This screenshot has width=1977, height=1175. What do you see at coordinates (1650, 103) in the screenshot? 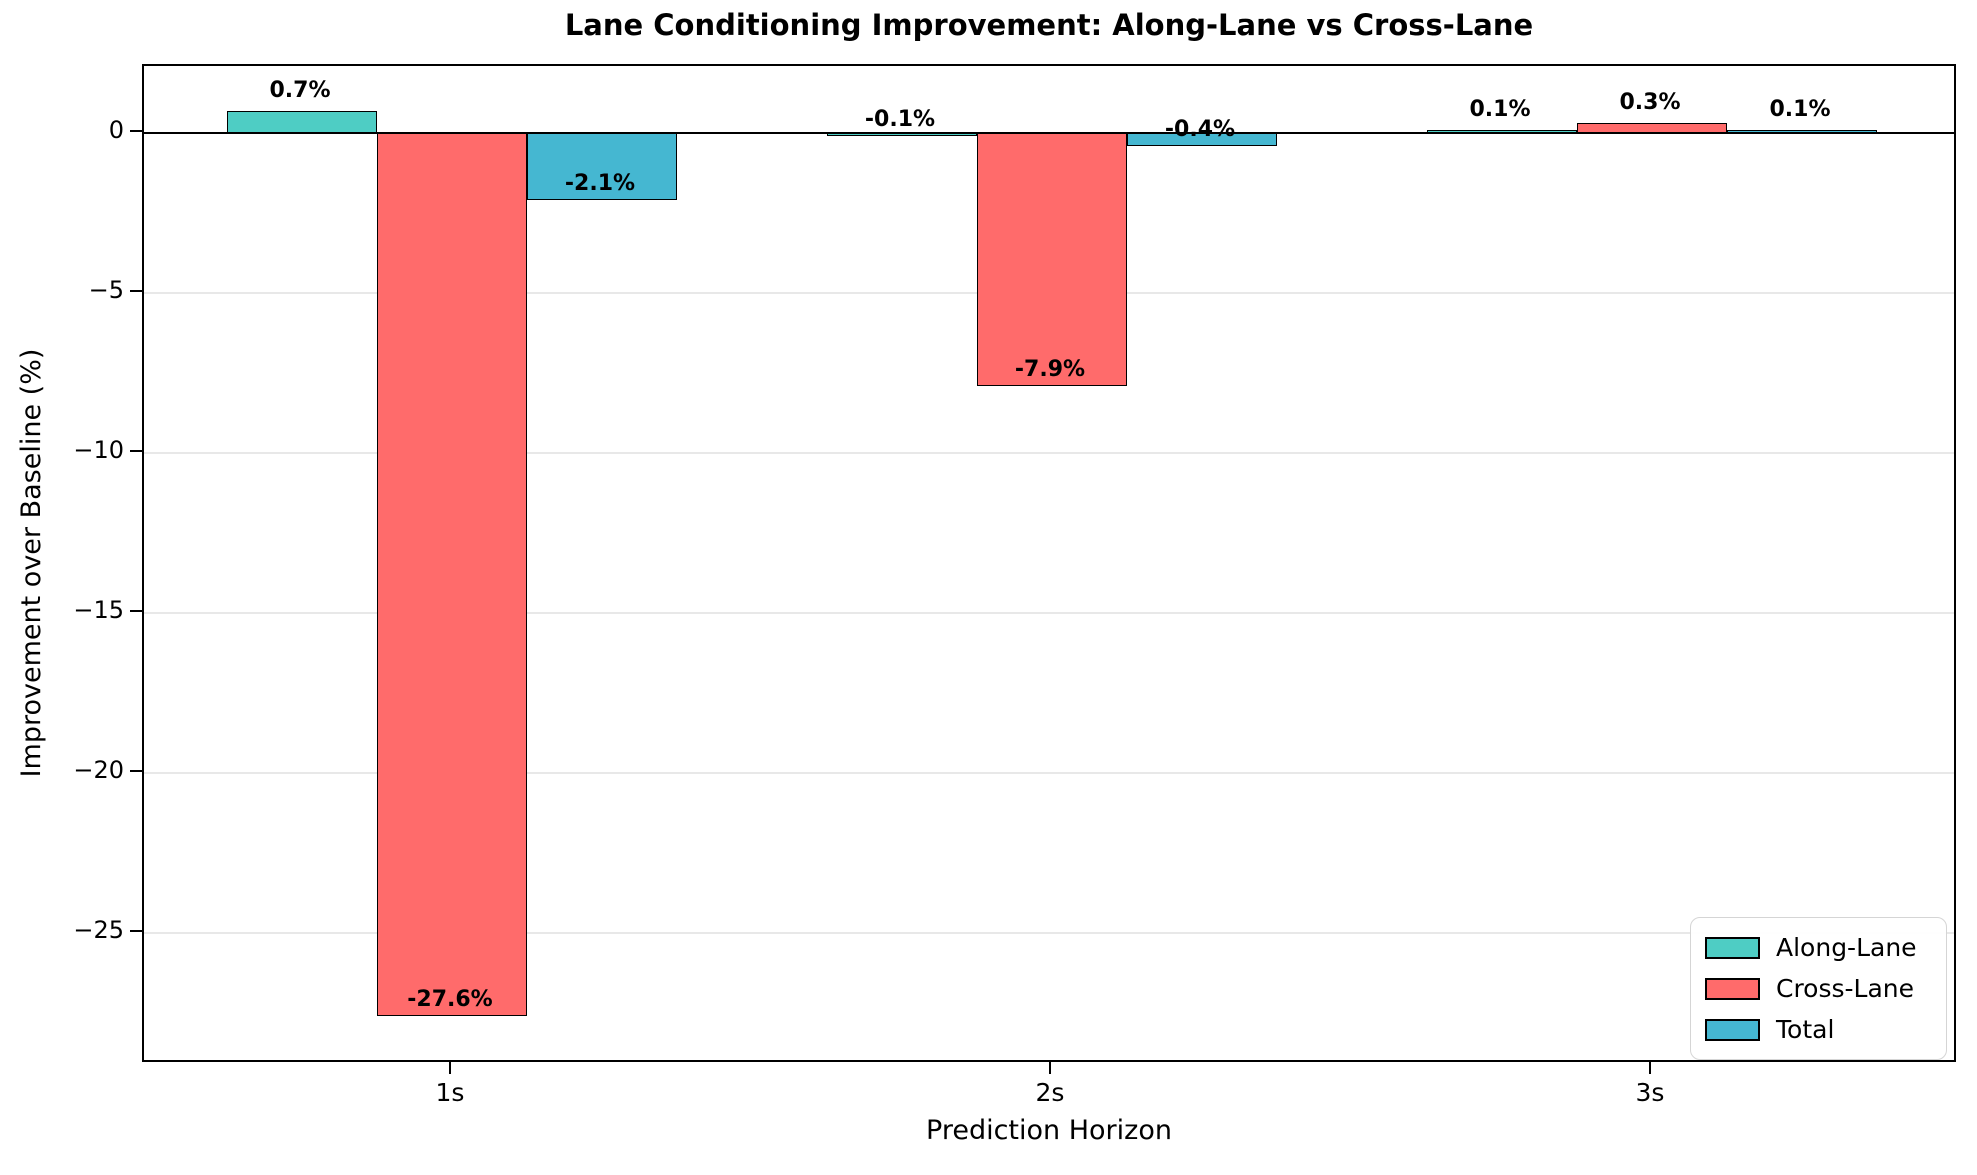
I see `bar-value-label: 0.3%` at bounding box center [1650, 103].